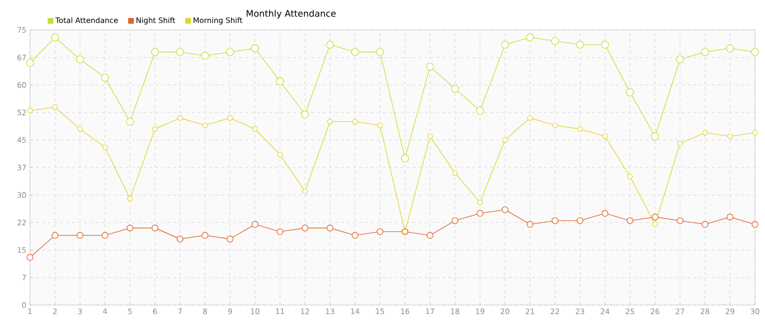 The image size is (765, 320). What do you see at coordinates (291, 14) in the screenshot?
I see `chart-title: Monthly Attendance` at bounding box center [291, 14].